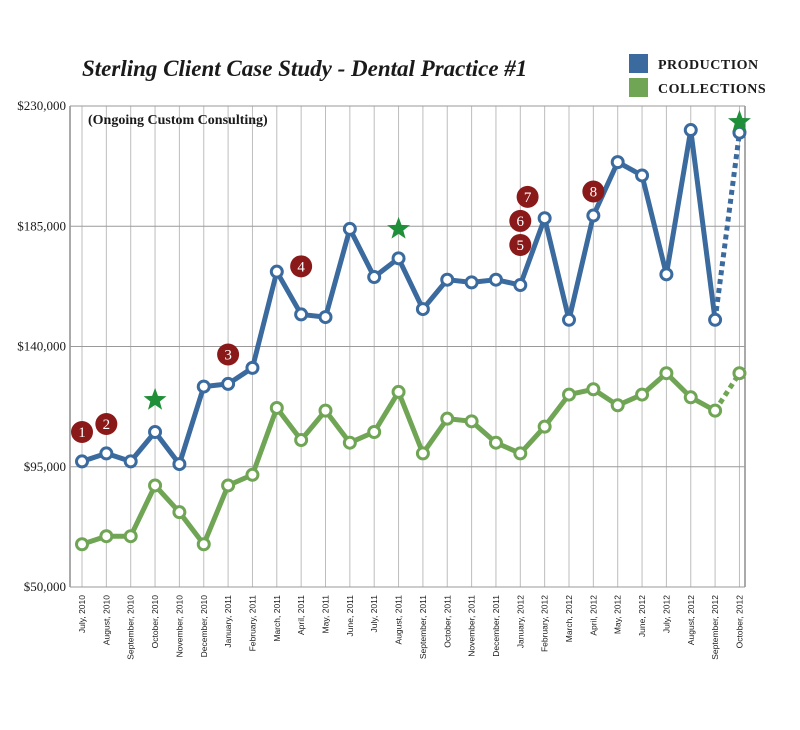 This screenshot has height=730, width=800. I want to click on legend-swatch-collections, so click(638, 87).